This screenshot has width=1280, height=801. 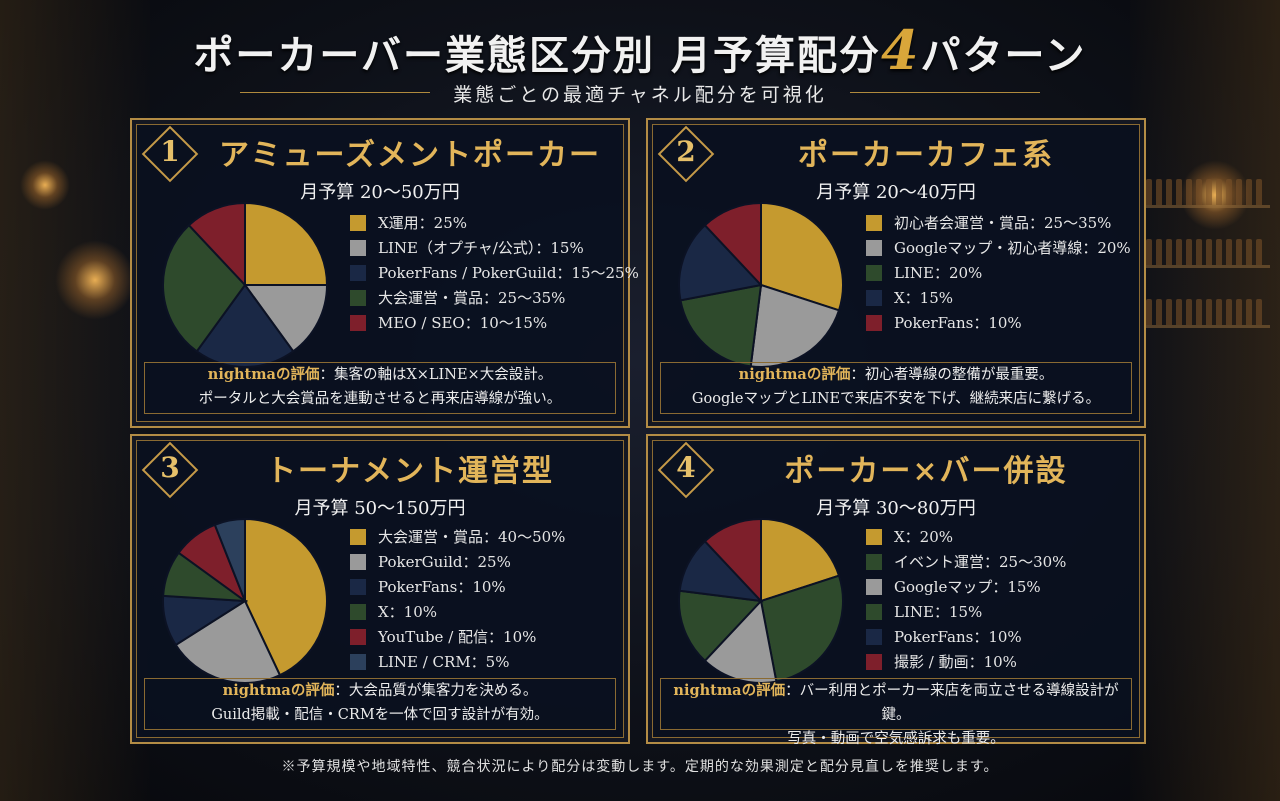 I want to click on legend-label: PokerFans：10%, so click(x=958, y=323).